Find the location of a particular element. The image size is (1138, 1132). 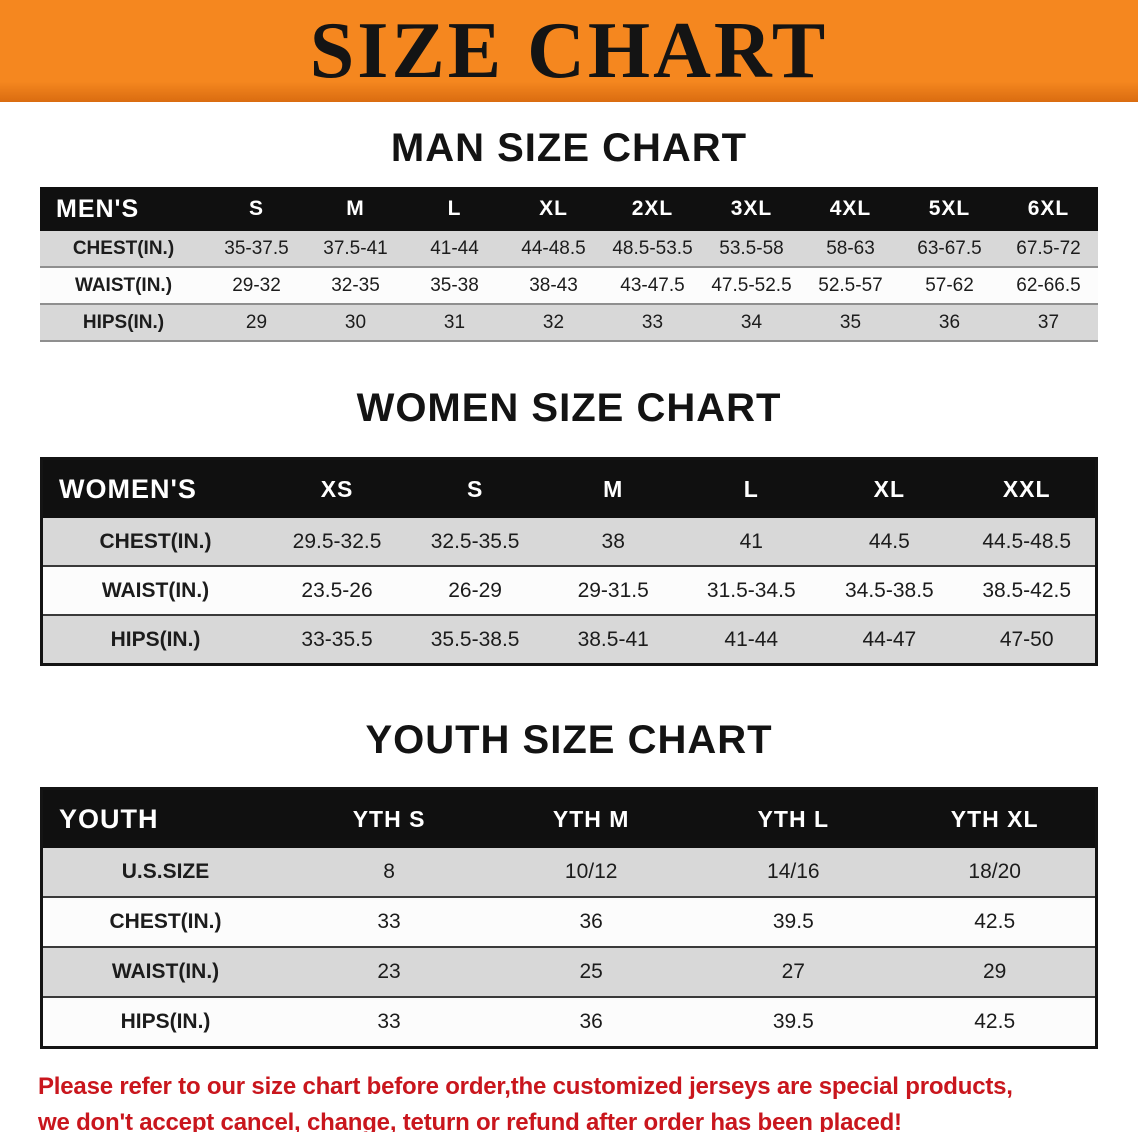

women-section-heading: WOMEN SIZE CHART is located at coordinates (569, 408).